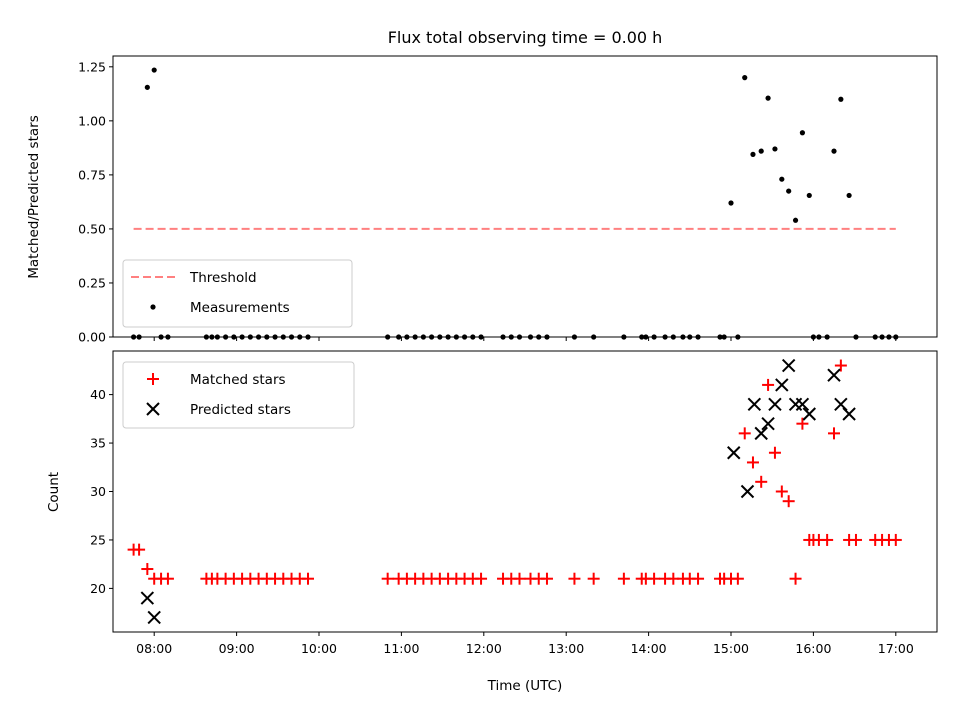 The image size is (960, 720). I want to click on x-tick-label: 17:00, so click(896, 648).